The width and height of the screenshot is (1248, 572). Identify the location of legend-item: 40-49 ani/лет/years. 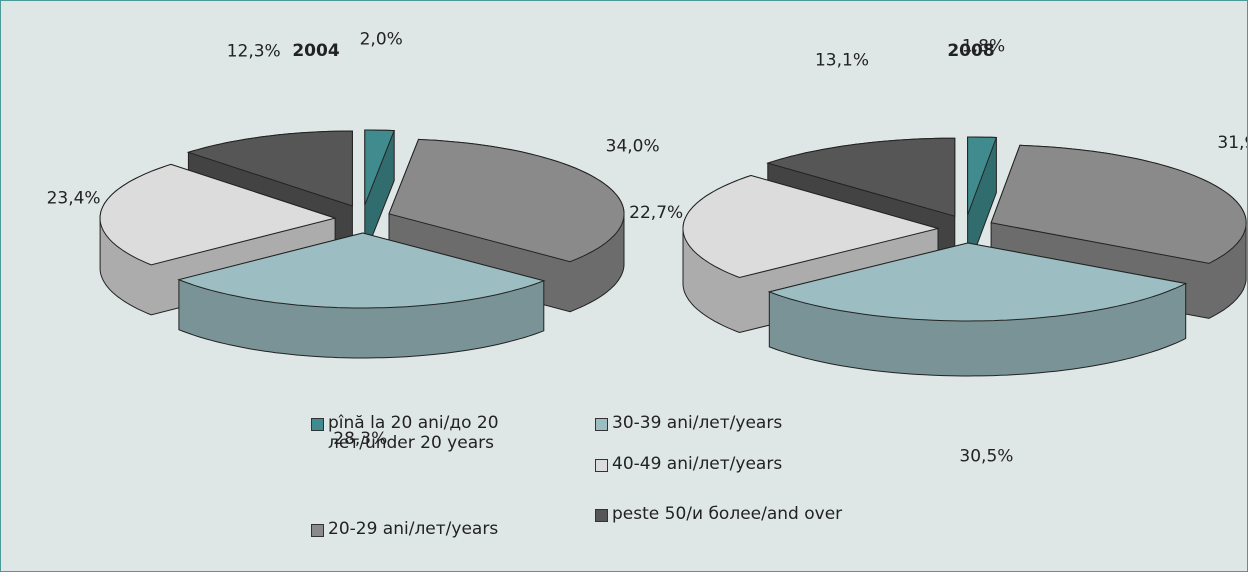
(745, 464).